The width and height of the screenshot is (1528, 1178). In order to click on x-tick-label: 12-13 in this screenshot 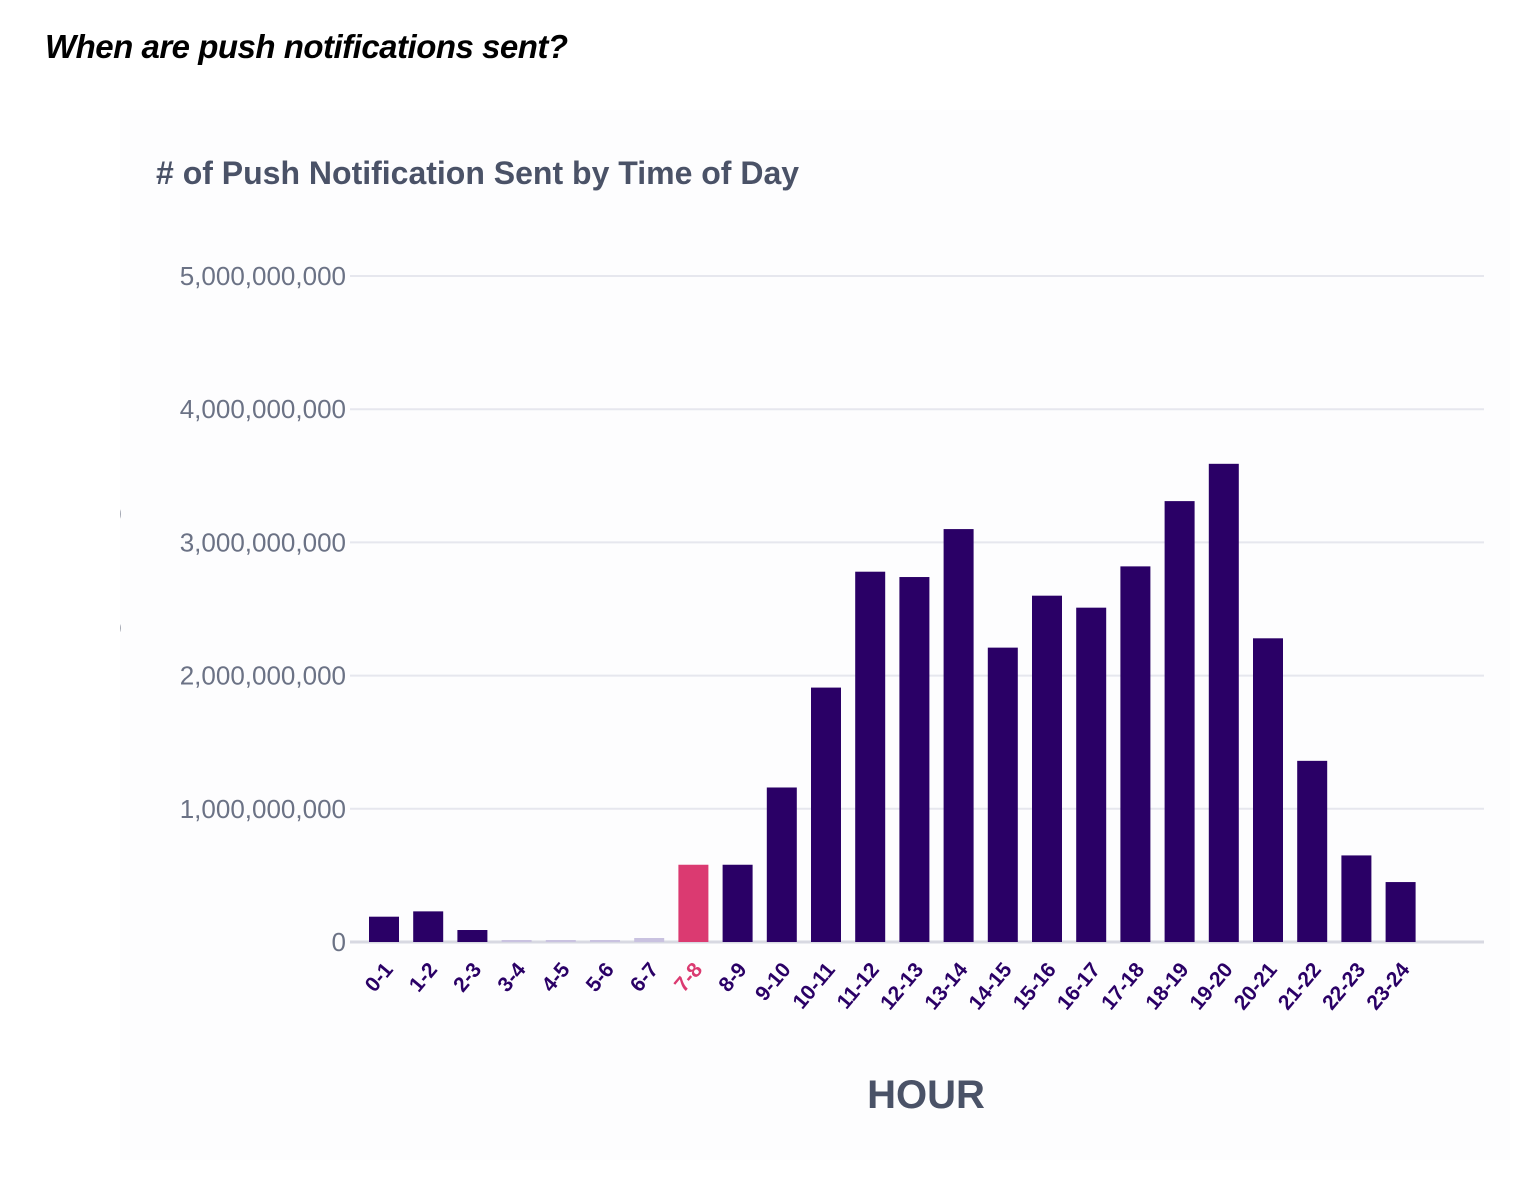, I will do `click(902, 986)`.